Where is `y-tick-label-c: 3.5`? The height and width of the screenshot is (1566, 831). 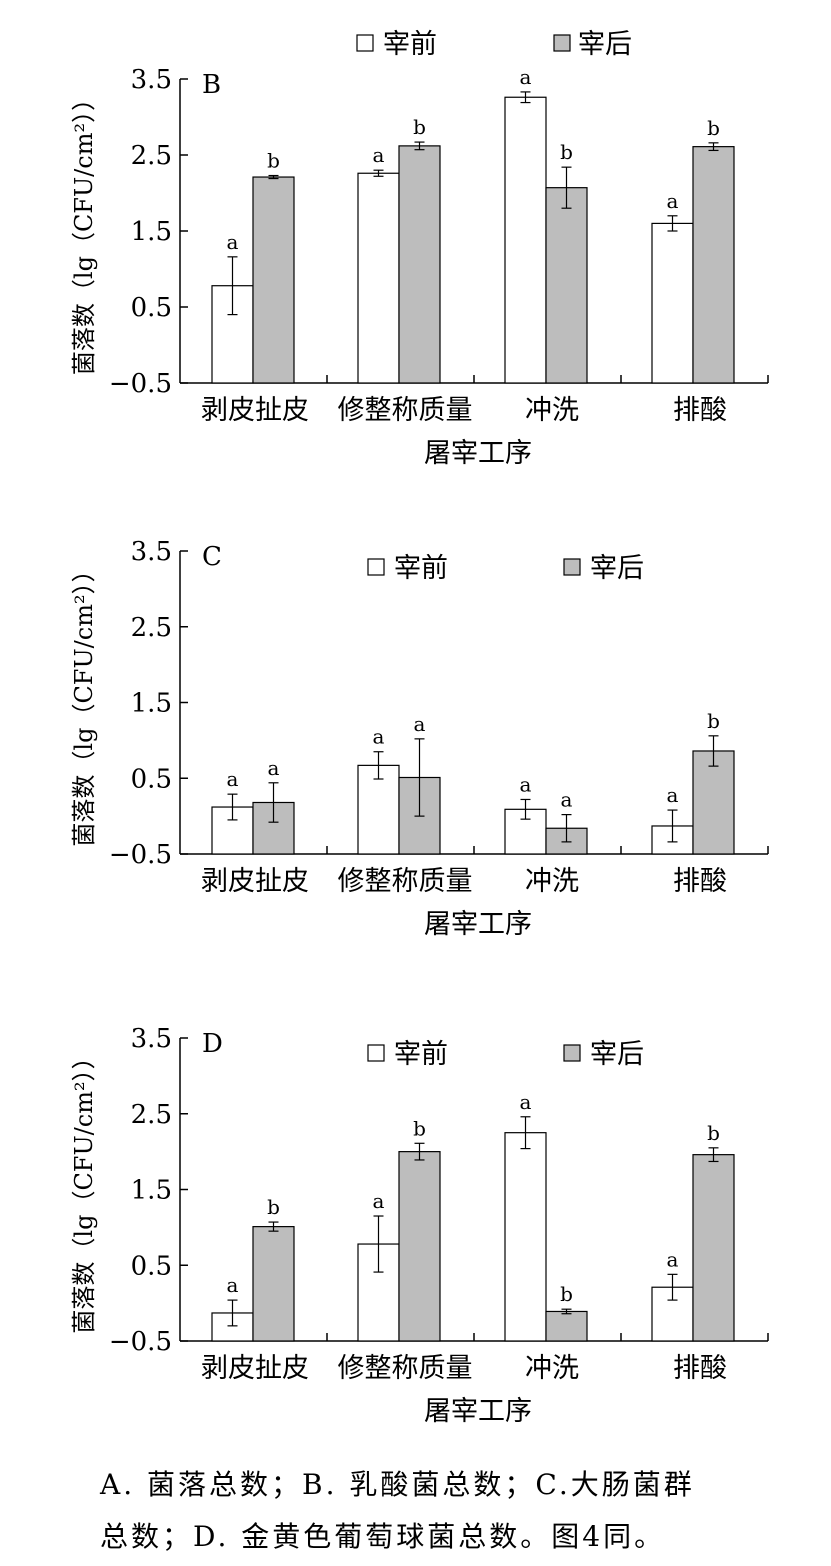
y-tick-label-c: 3.5 is located at coordinates (151, 552).